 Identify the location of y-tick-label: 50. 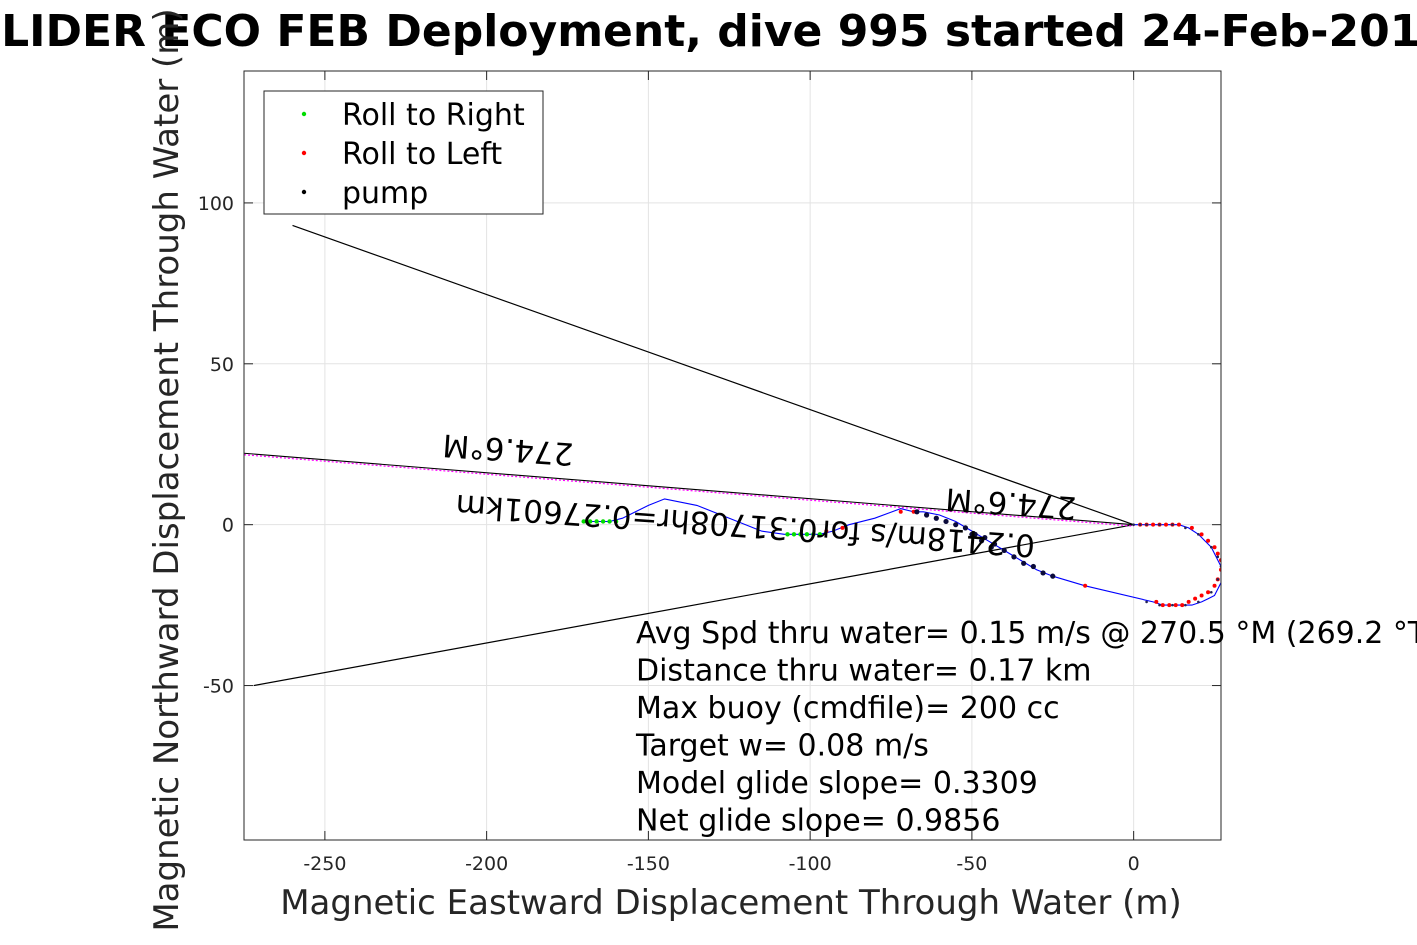
(222, 365).